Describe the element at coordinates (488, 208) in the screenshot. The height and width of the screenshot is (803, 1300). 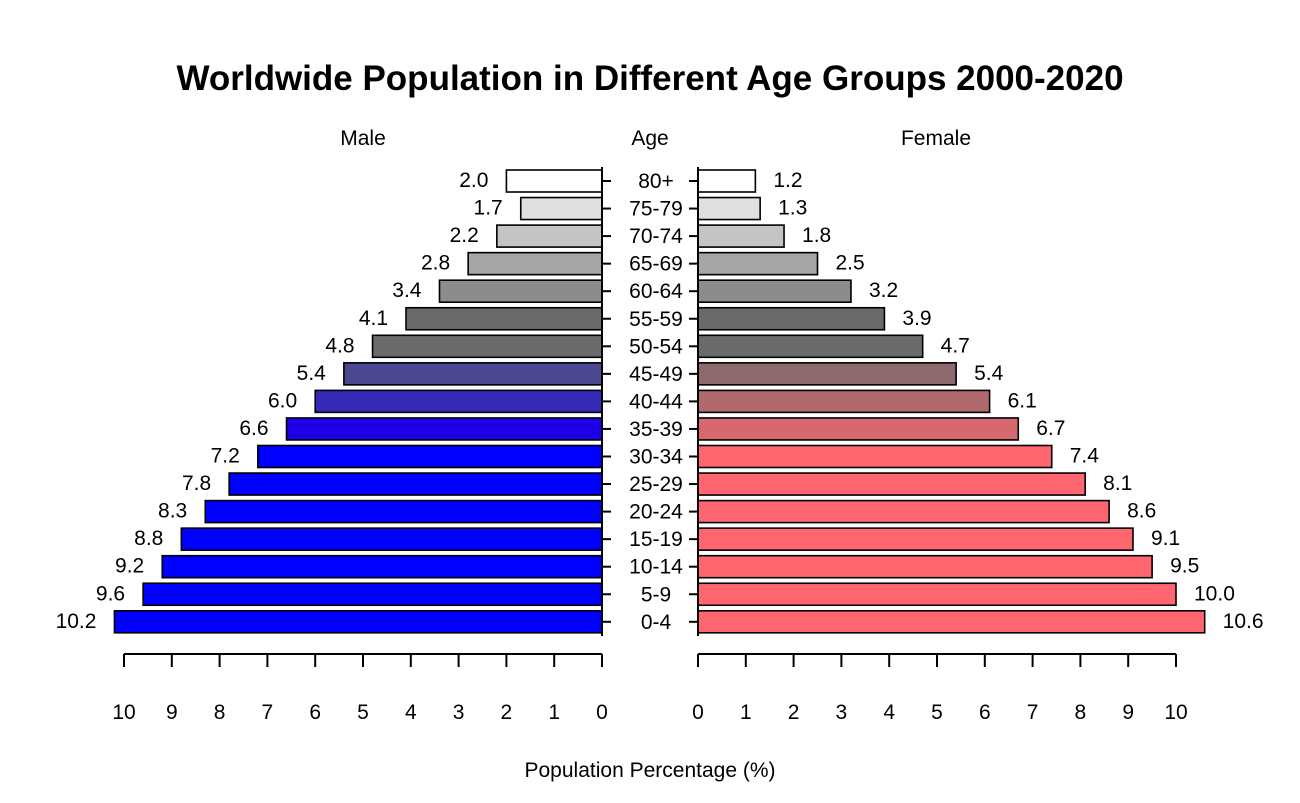
I see `male-value-label: 1.7` at that location.